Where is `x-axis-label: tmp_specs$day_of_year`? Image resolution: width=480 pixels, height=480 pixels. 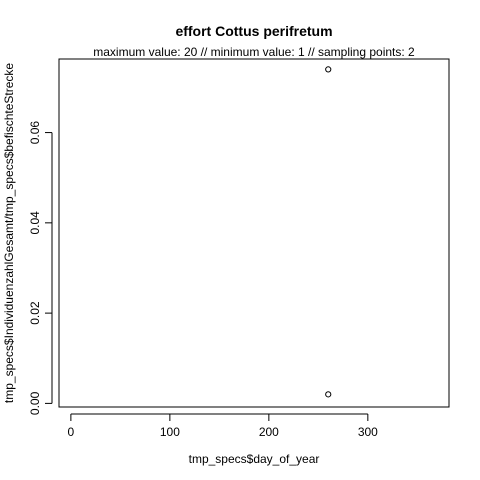 x-axis-label: tmp_specs$day_of_year is located at coordinates (254, 459).